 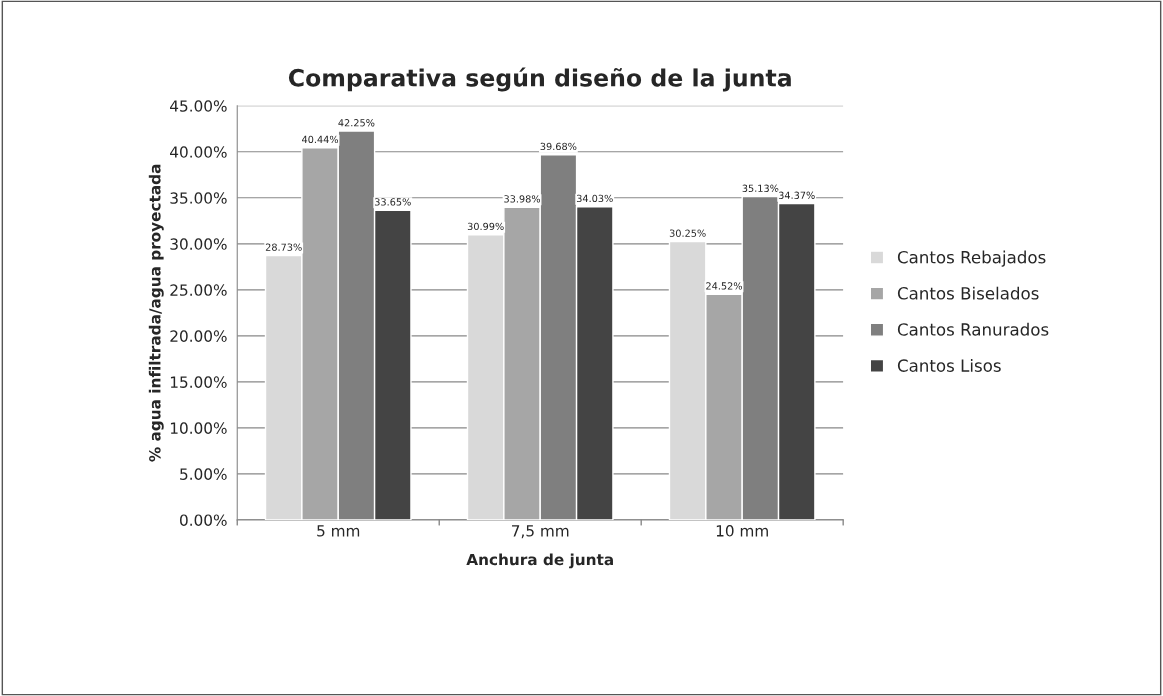 I want to click on data-label: 28.73%, so click(x=283, y=247).